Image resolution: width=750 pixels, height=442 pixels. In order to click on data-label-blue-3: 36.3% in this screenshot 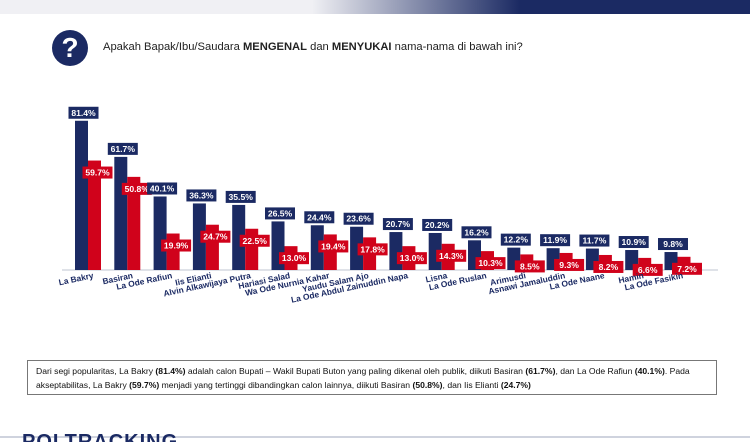, I will do `click(201, 195)`.